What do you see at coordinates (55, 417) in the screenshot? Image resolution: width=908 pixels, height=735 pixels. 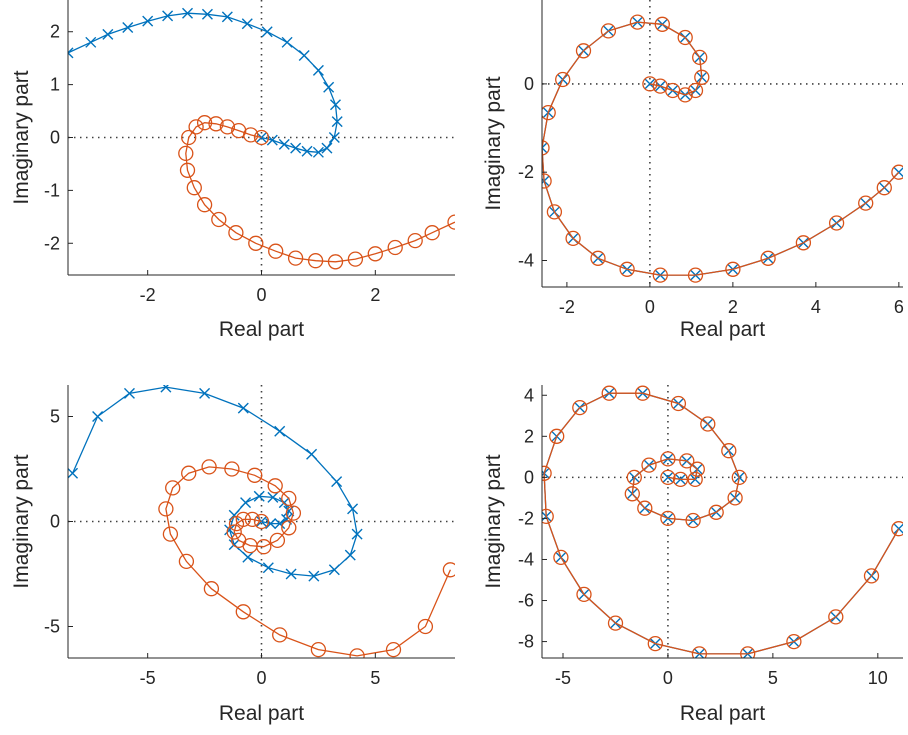 I see `y-tick-label: 5` at bounding box center [55, 417].